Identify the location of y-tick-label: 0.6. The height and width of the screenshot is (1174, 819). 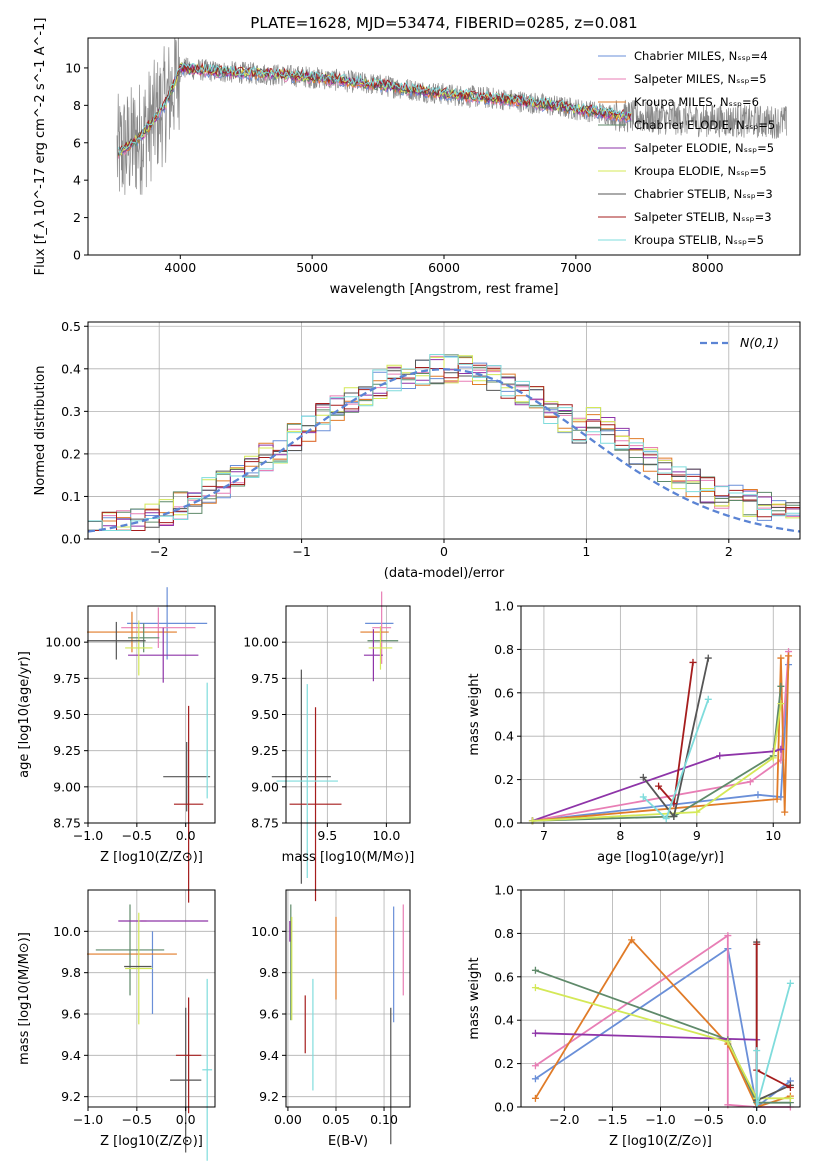
(504, 692).